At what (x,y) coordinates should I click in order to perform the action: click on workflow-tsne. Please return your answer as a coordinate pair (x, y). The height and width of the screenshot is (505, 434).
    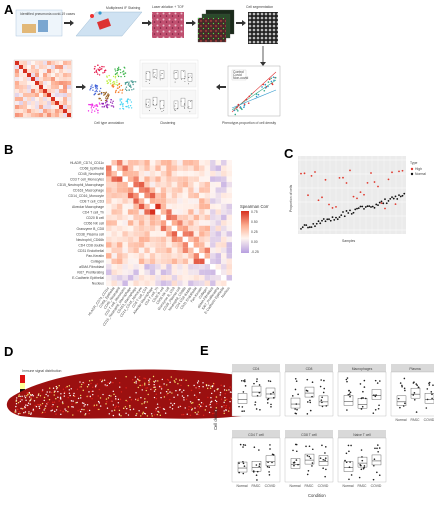
    Looking at the image, I should click on (112, 89).